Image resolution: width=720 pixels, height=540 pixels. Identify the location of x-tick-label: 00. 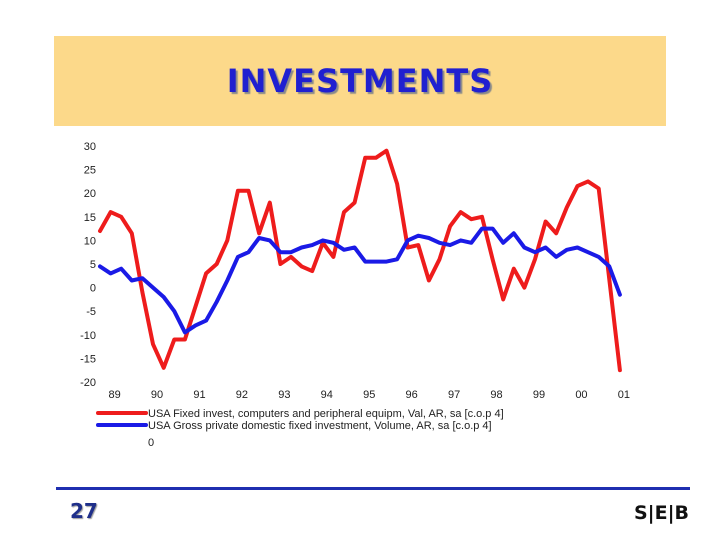
(581, 395).